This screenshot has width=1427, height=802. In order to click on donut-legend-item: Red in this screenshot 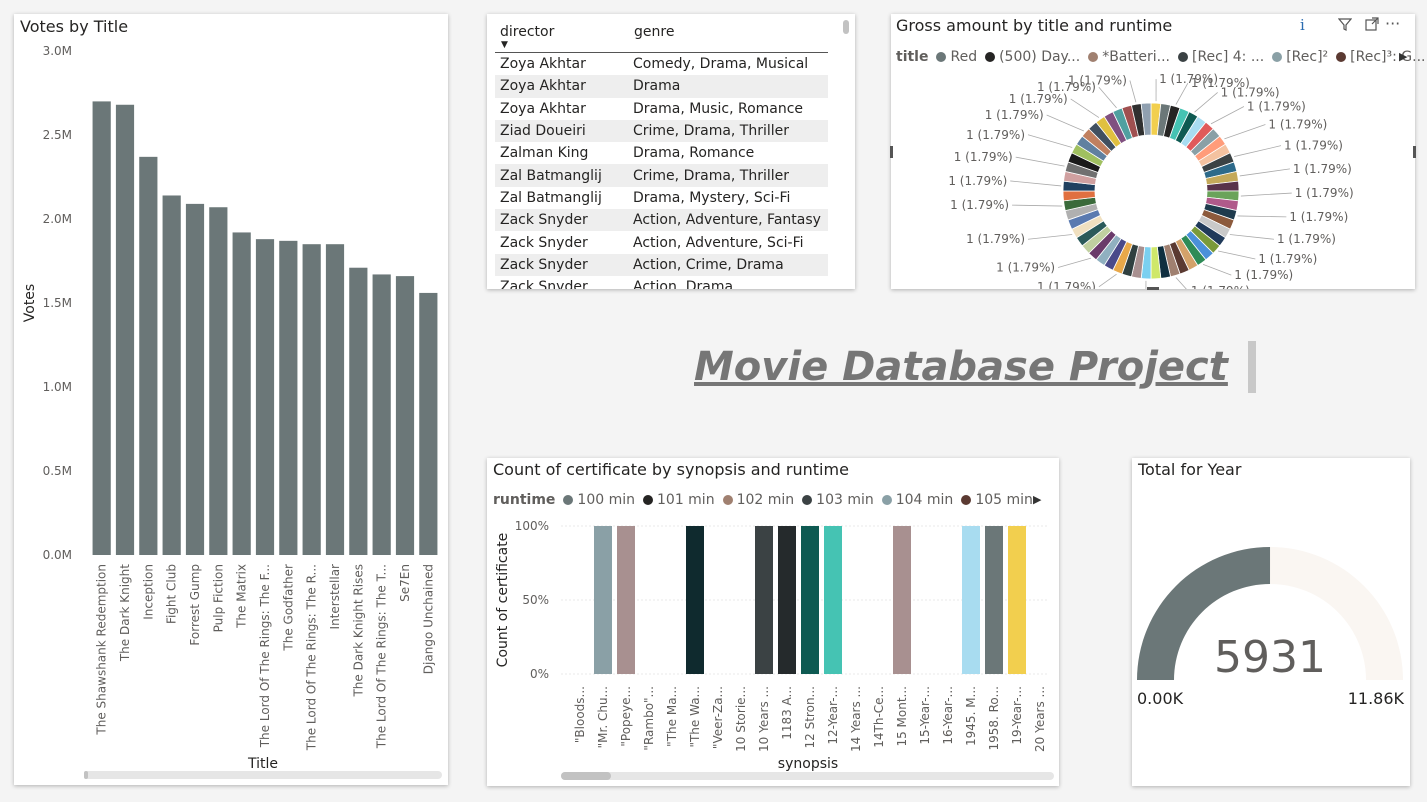, I will do `click(956, 57)`.